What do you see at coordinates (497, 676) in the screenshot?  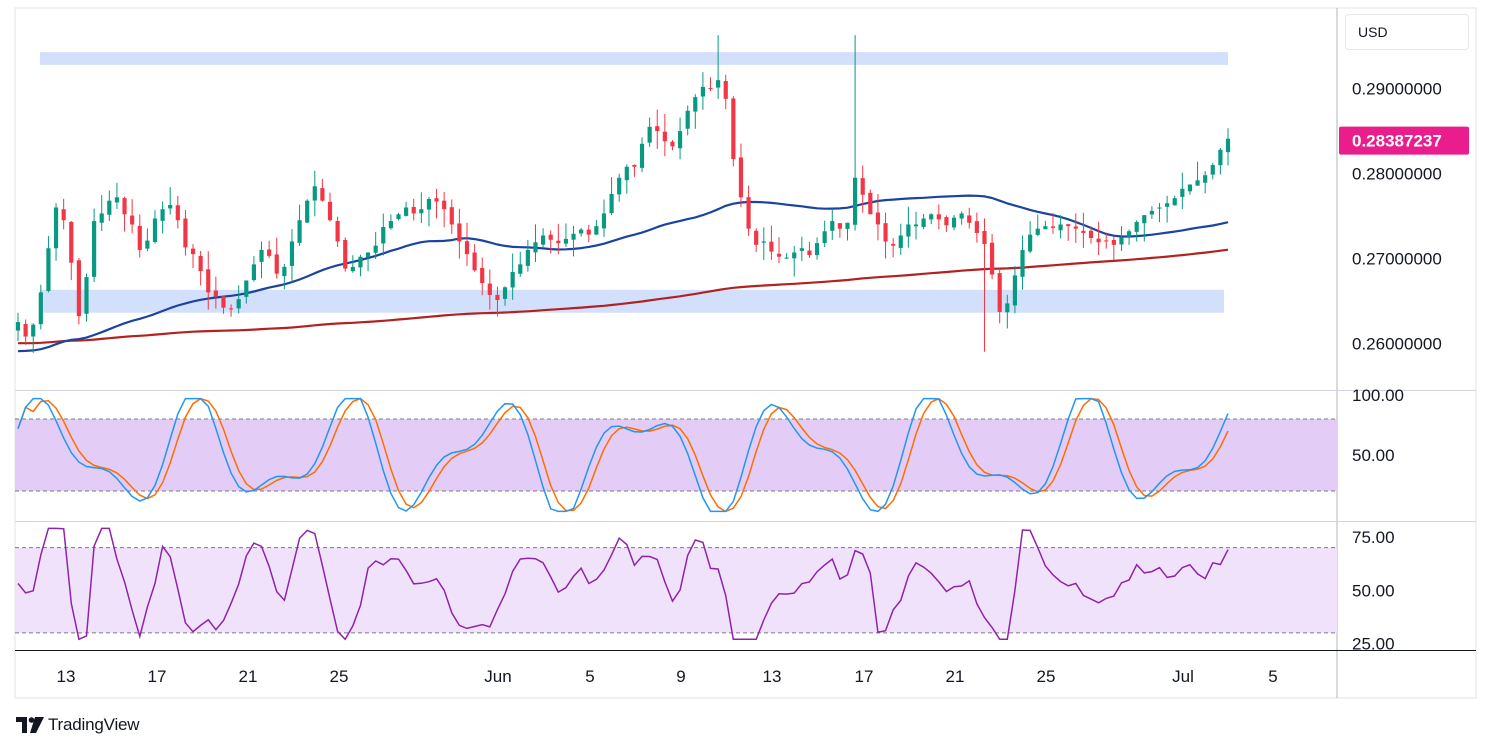 I see `time-tick-label: Jun` at bounding box center [497, 676].